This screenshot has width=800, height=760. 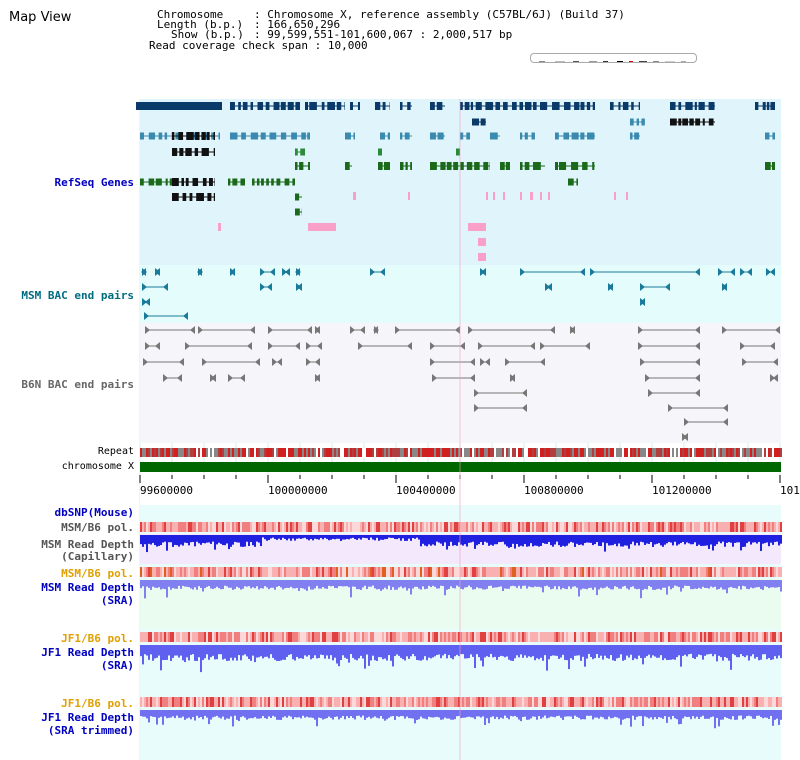 I want to click on length-value: 166,650,296, so click(x=304, y=24).